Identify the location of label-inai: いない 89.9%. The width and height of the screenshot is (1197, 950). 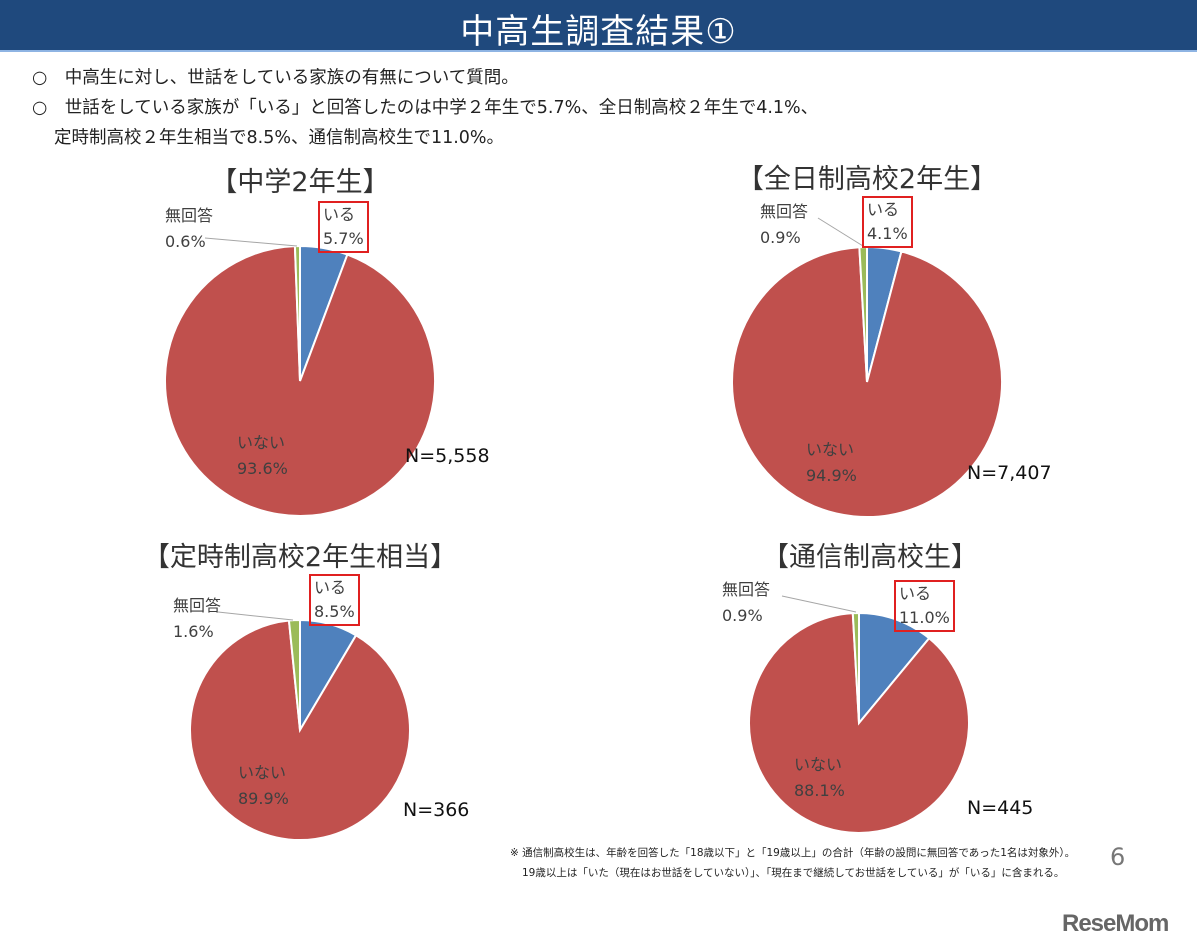
(263, 786).